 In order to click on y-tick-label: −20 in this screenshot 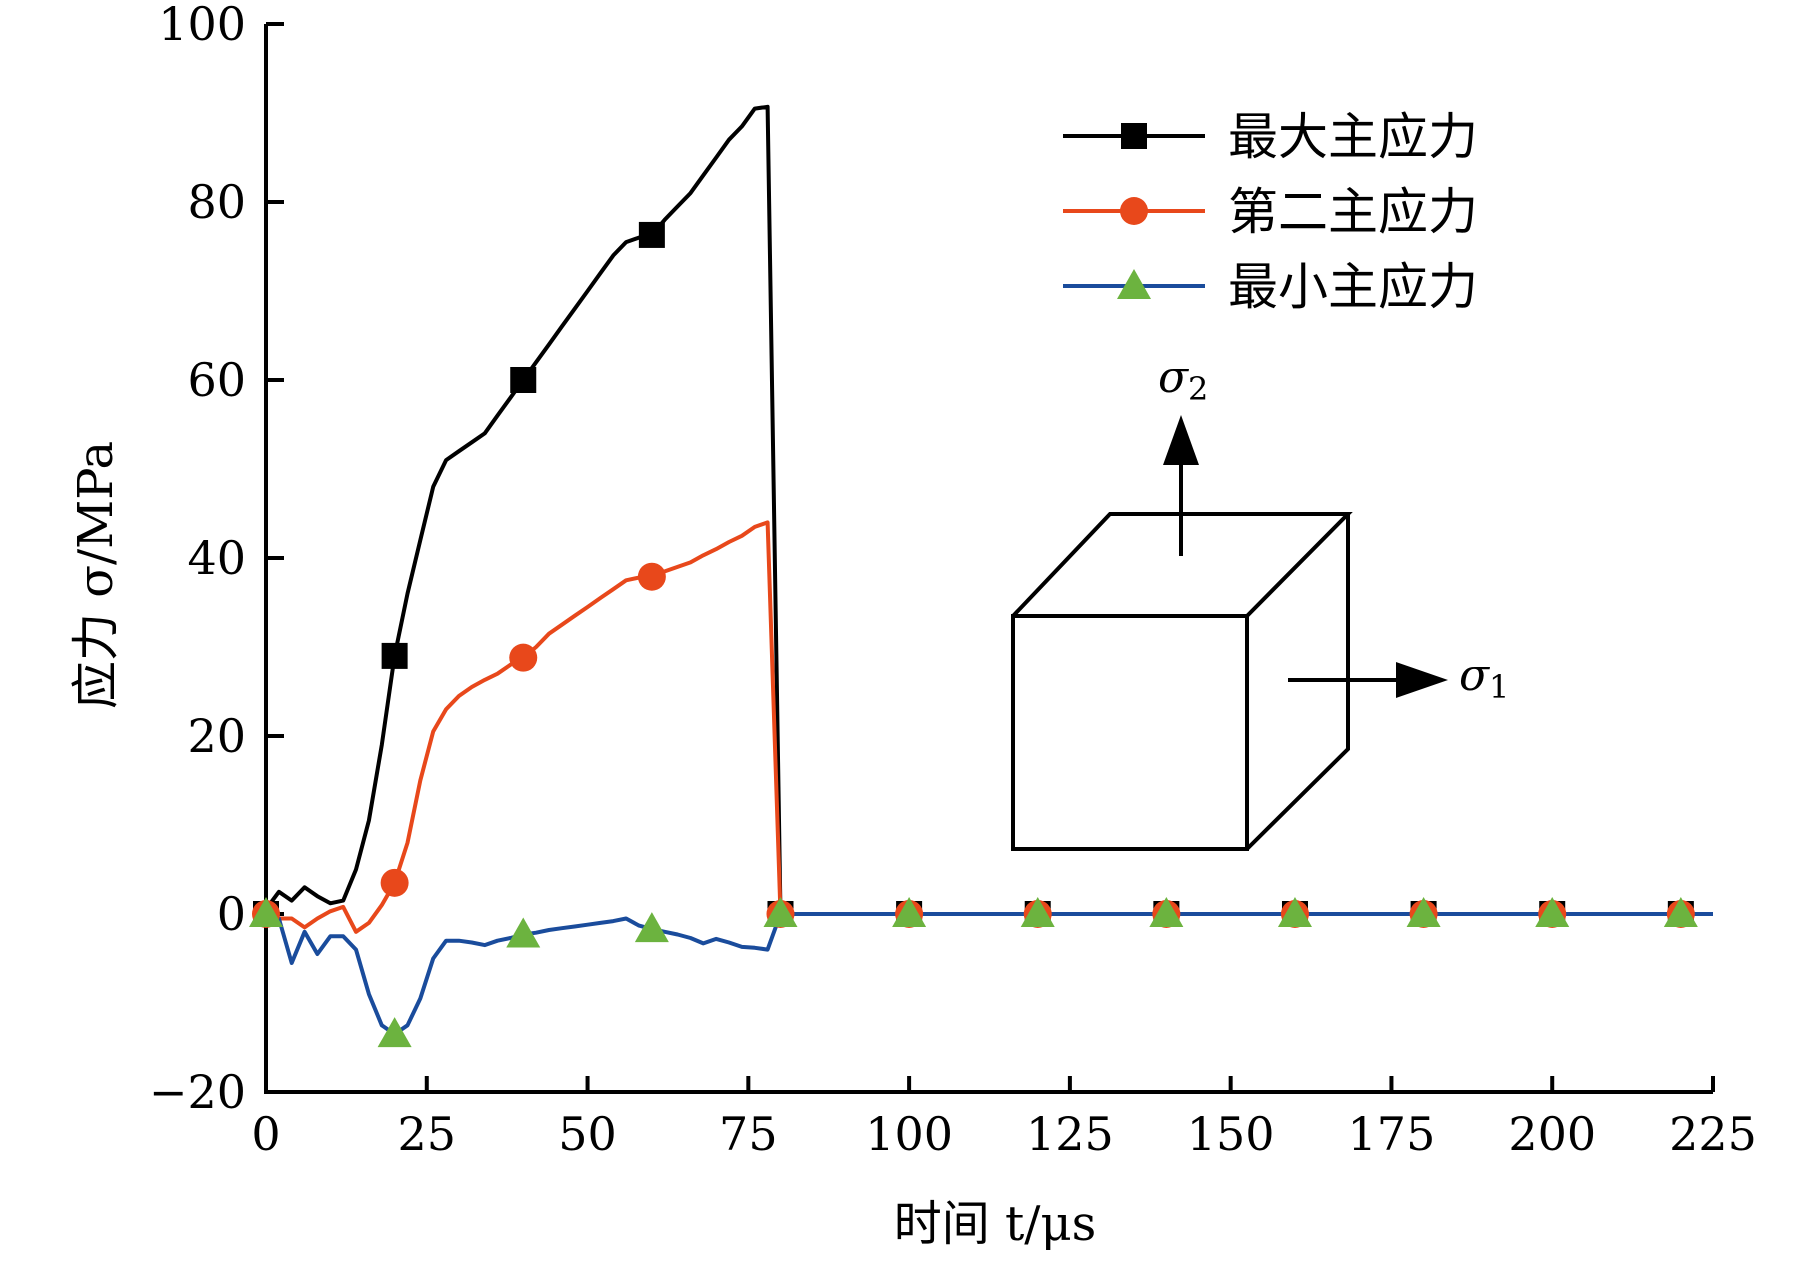, I will do `click(197, 1092)`.